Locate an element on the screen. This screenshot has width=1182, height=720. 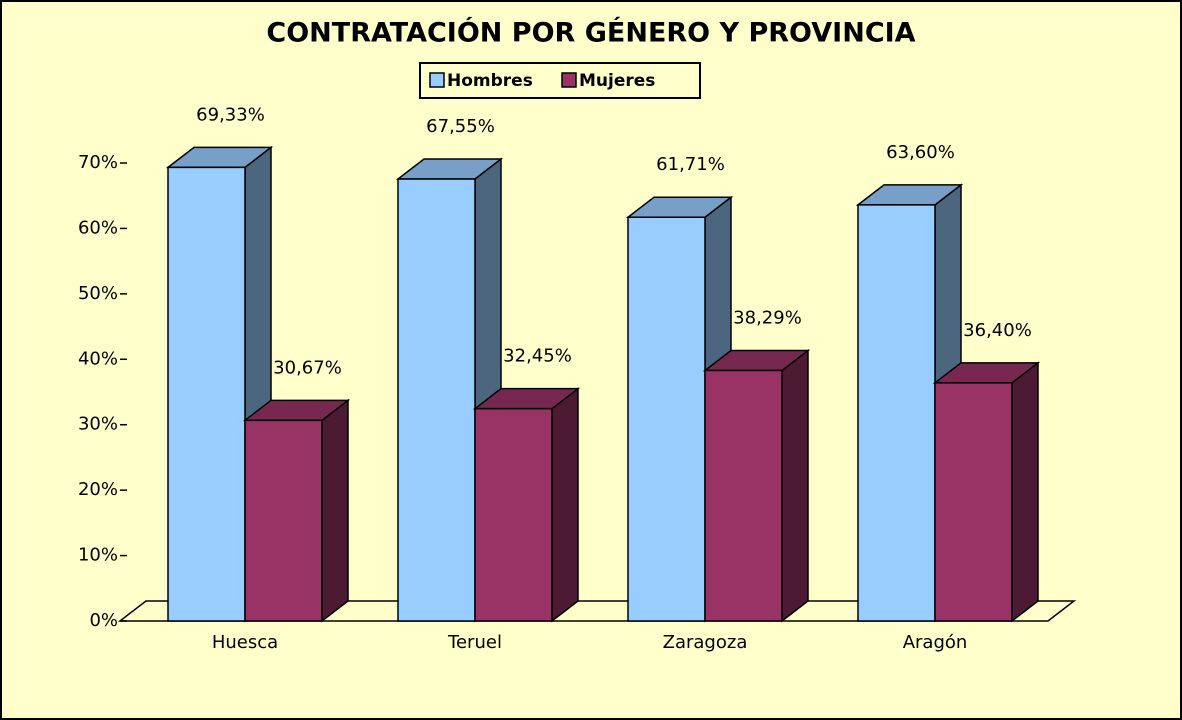
y-tick-label: 10% is located at coordinates (98, 555).